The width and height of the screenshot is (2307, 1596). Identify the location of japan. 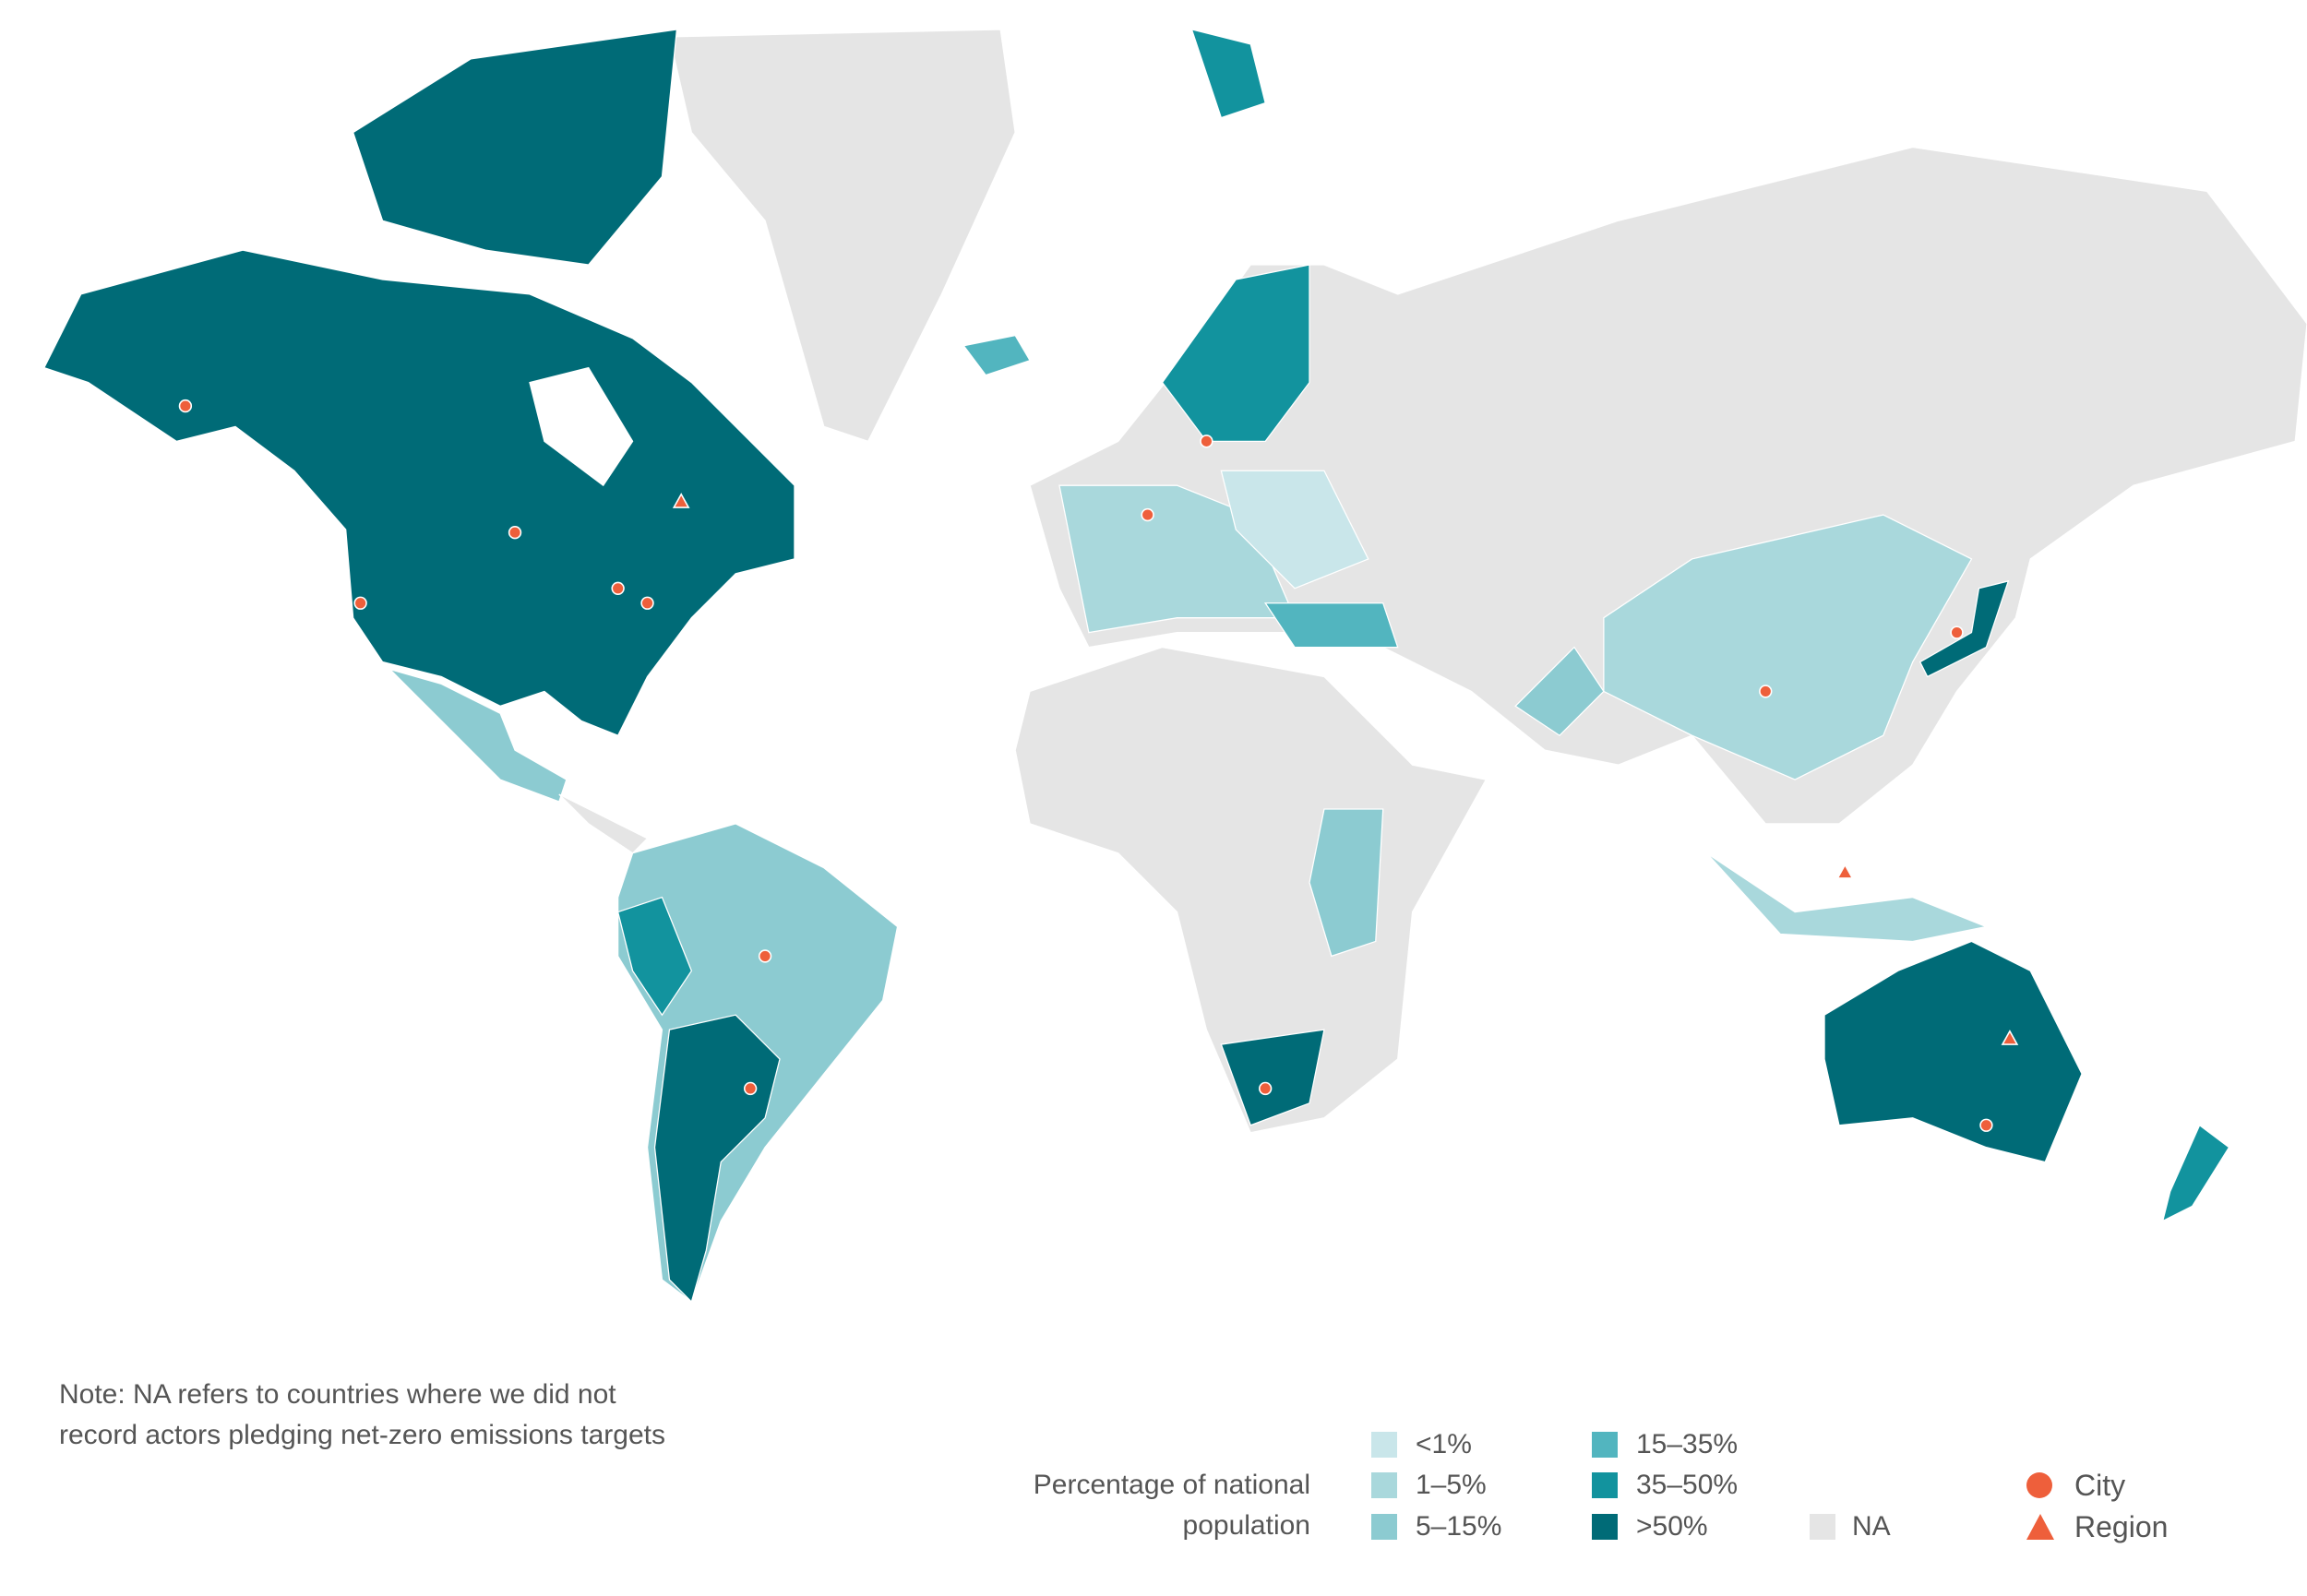
(1964, 628).